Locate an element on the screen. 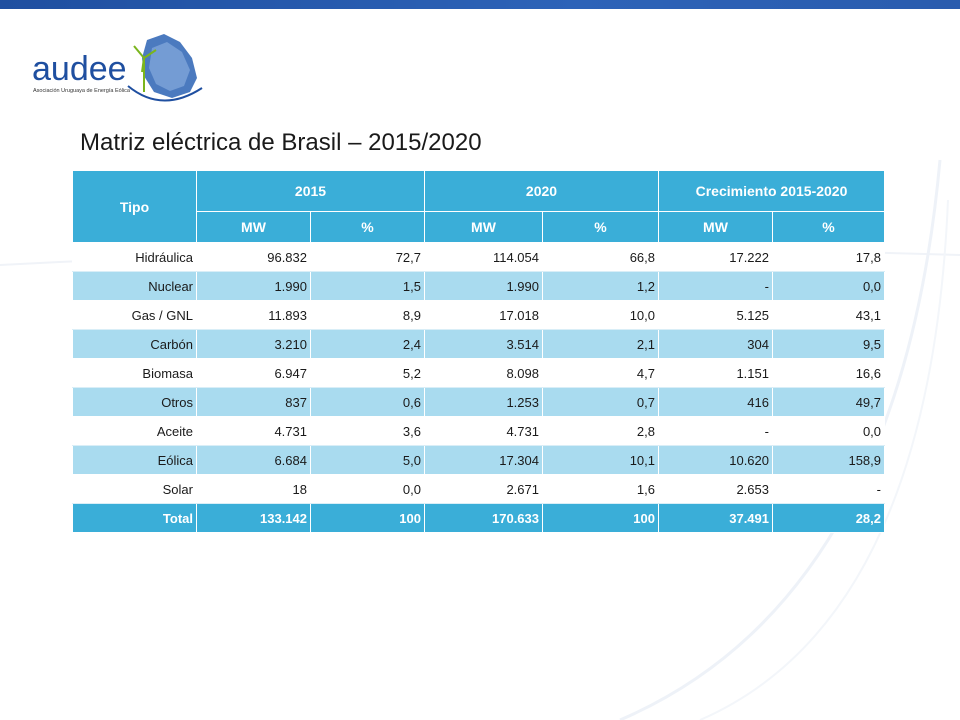 This screenshot has width=960, height=720. header-tipo: Tipo is located at coordinates (134, 206).